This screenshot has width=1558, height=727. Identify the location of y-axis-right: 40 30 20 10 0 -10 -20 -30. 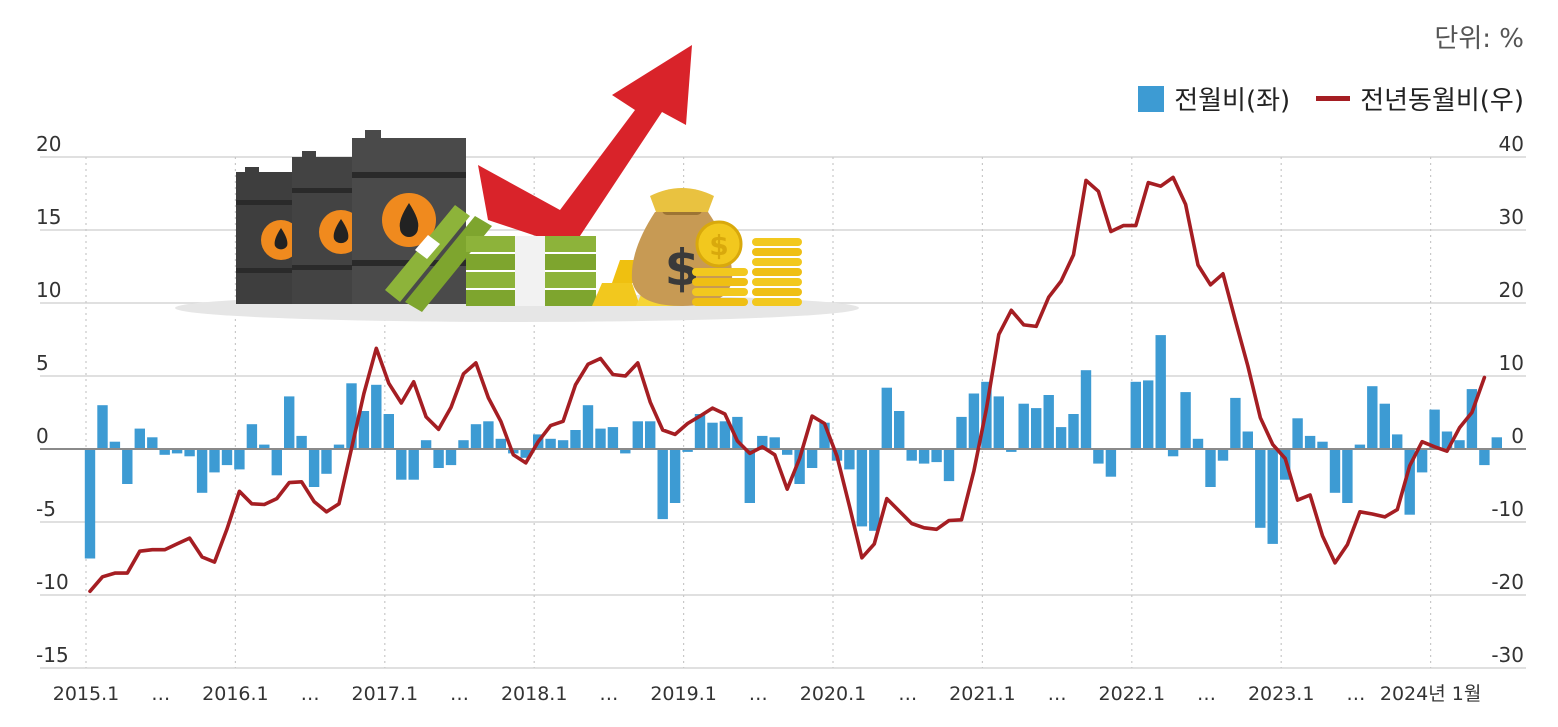
(1507, 399).